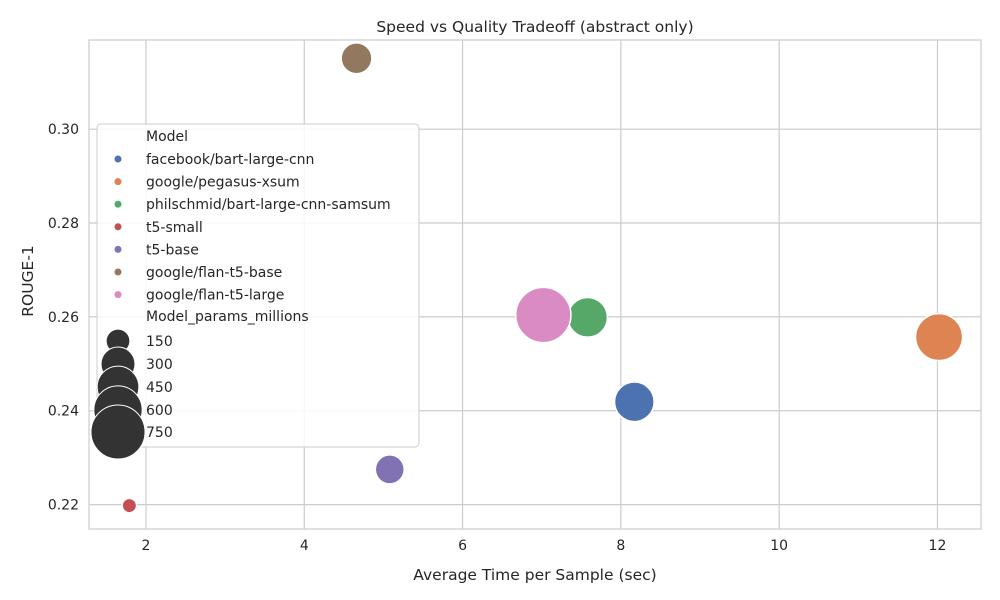 This screenshot has height=600, width=1000. I want to click on legend-label: google/pegasus-xsum, so click(223, 183).